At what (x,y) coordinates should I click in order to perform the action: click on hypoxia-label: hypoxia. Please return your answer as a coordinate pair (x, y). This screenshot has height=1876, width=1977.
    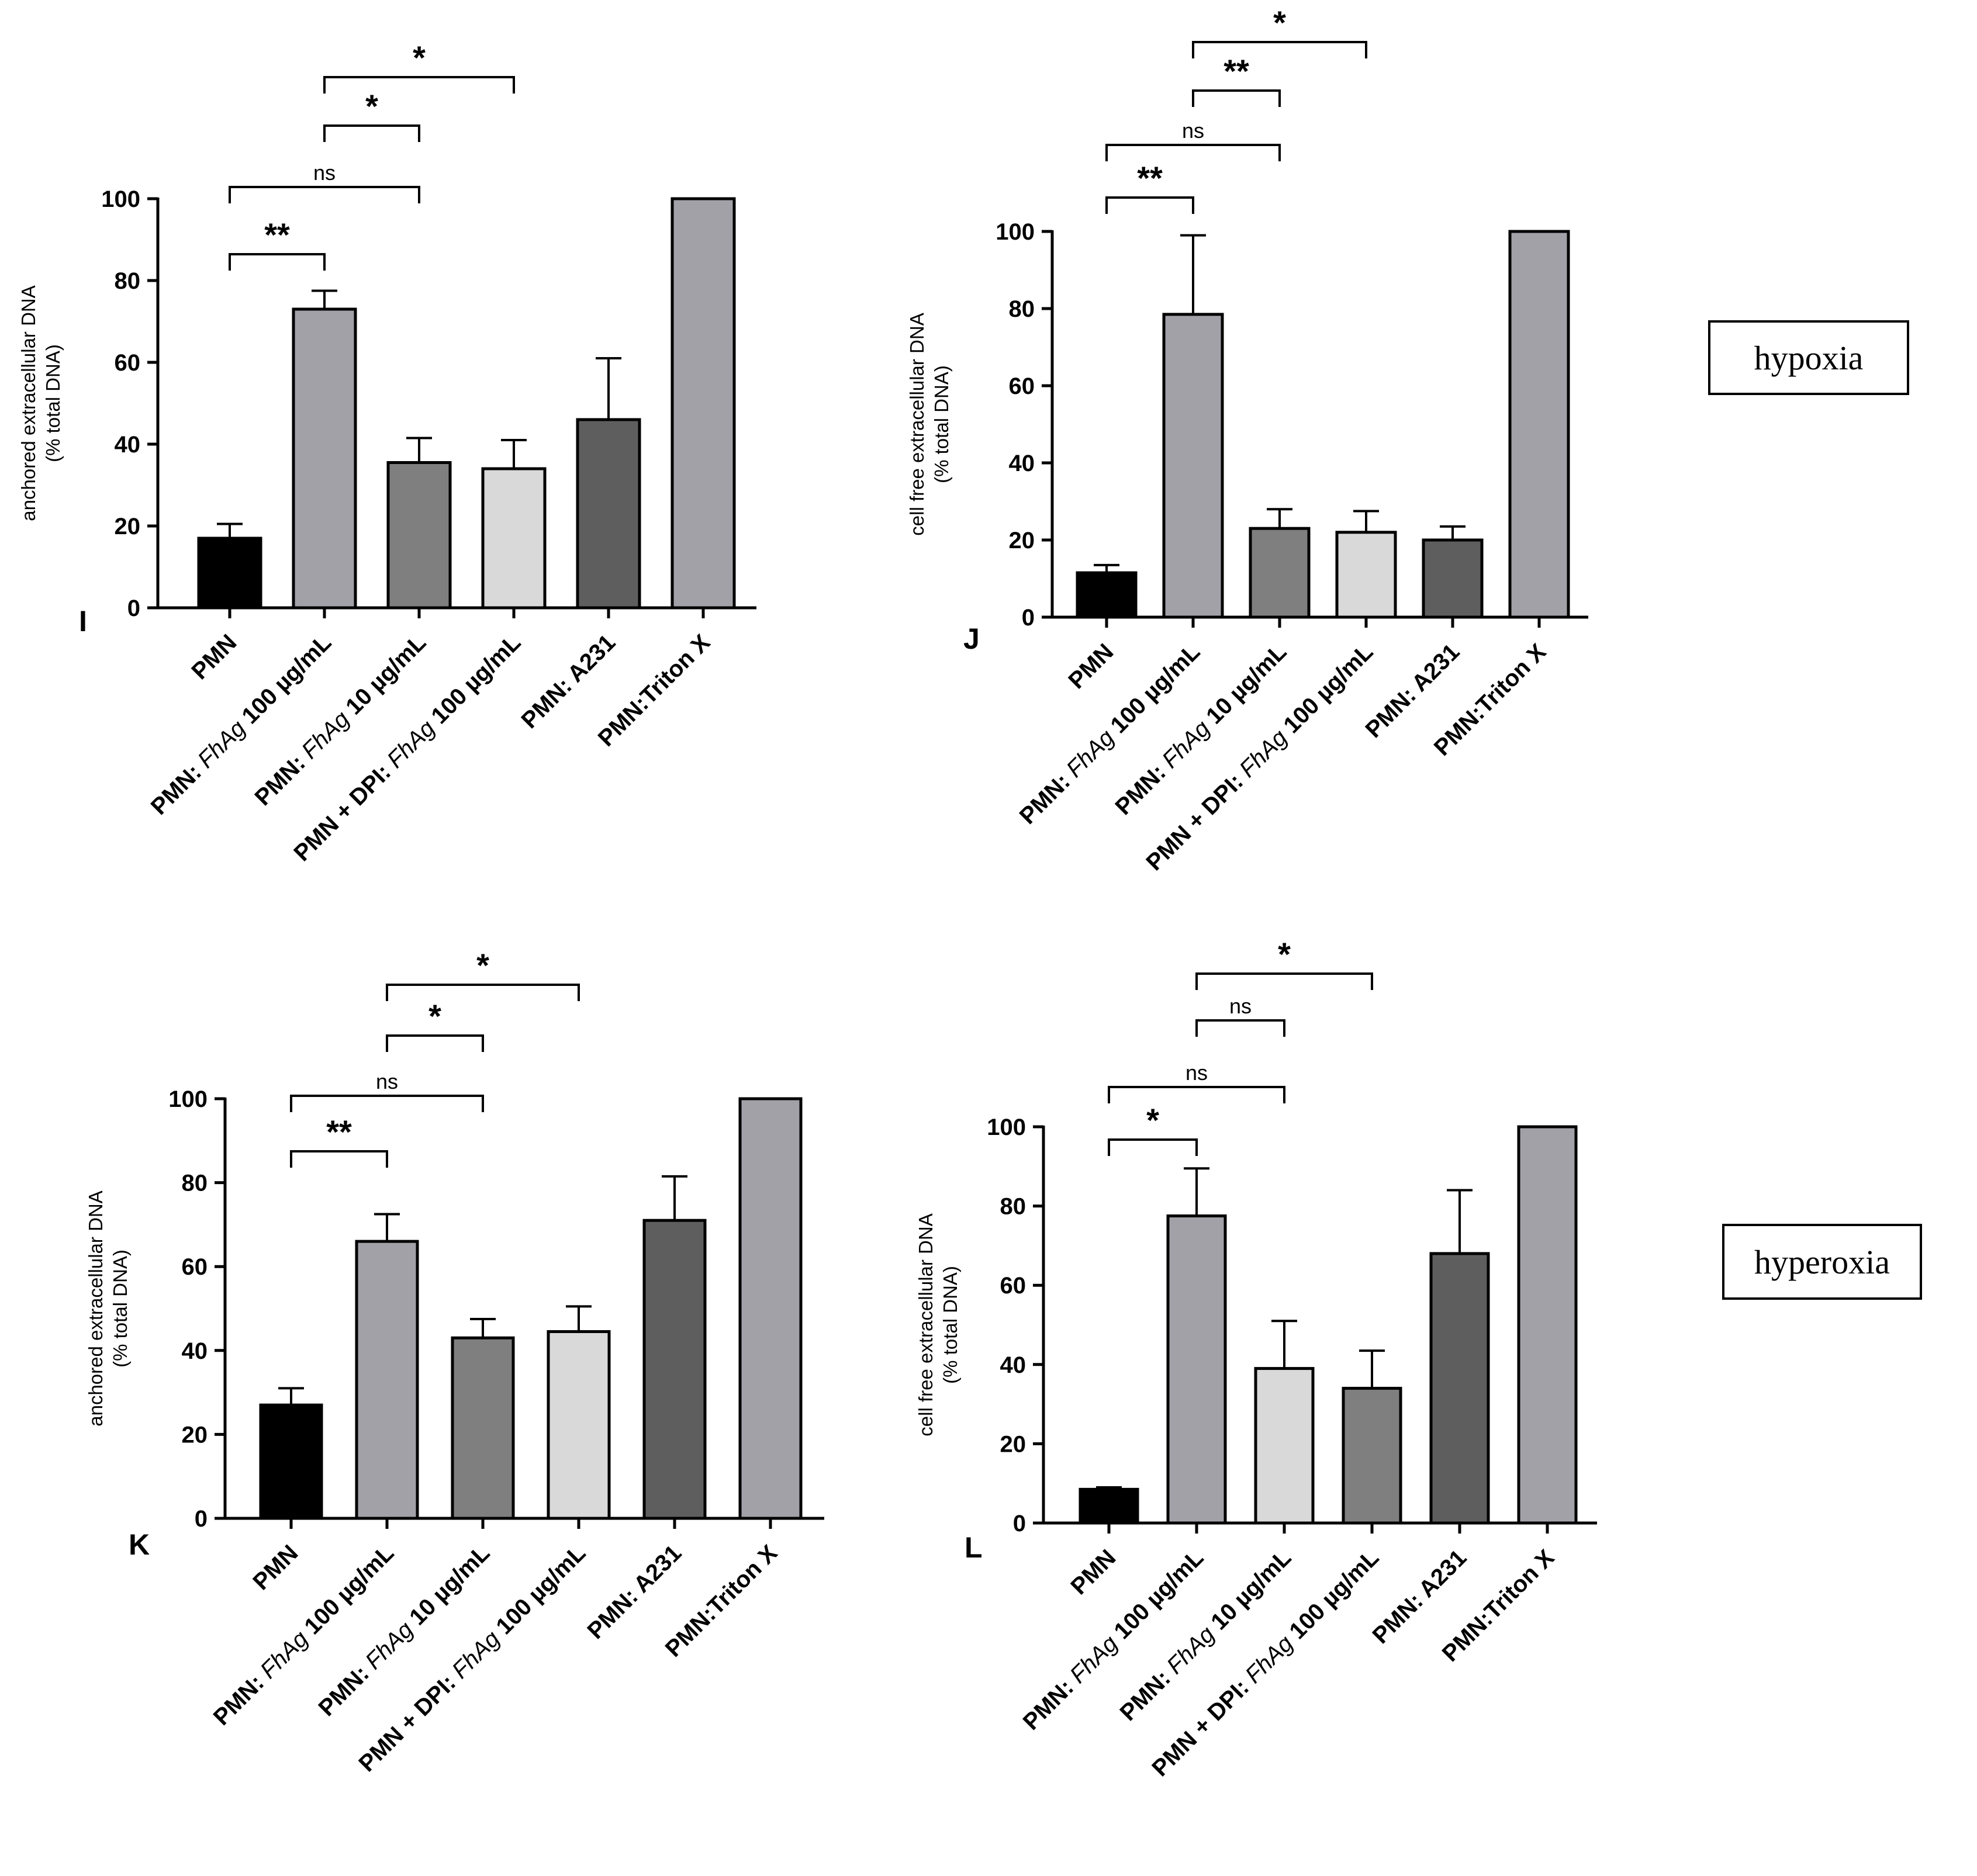
    Looking at the image, I should click on (1808, 357).